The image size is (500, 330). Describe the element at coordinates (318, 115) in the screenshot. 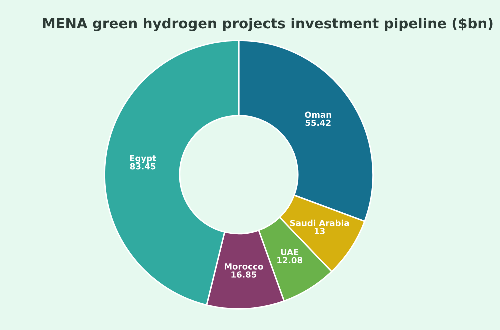

I see `slice-label: Oman` at that location.